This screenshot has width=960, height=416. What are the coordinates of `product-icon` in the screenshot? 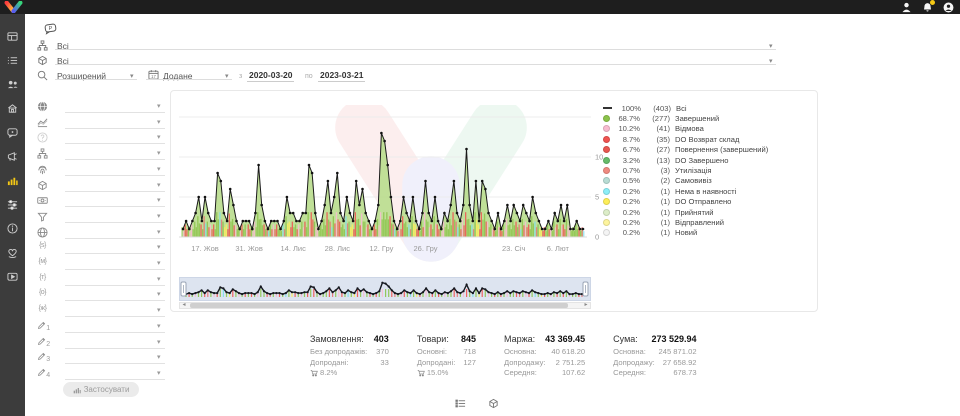 It's located at (42, 60).